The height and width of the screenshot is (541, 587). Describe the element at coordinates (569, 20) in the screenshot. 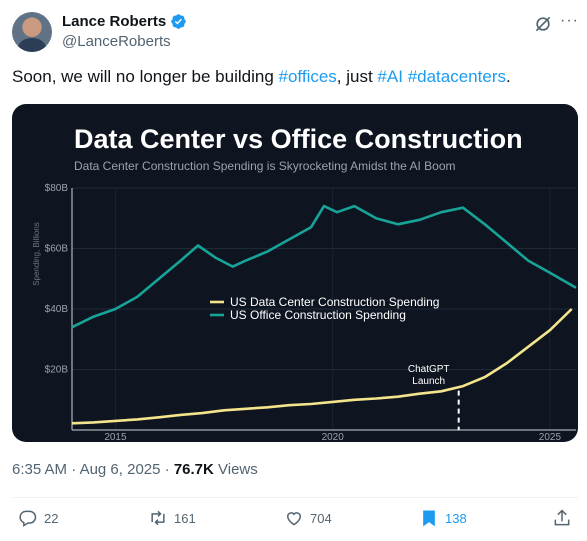

I see `more-icon: ···` at that location.